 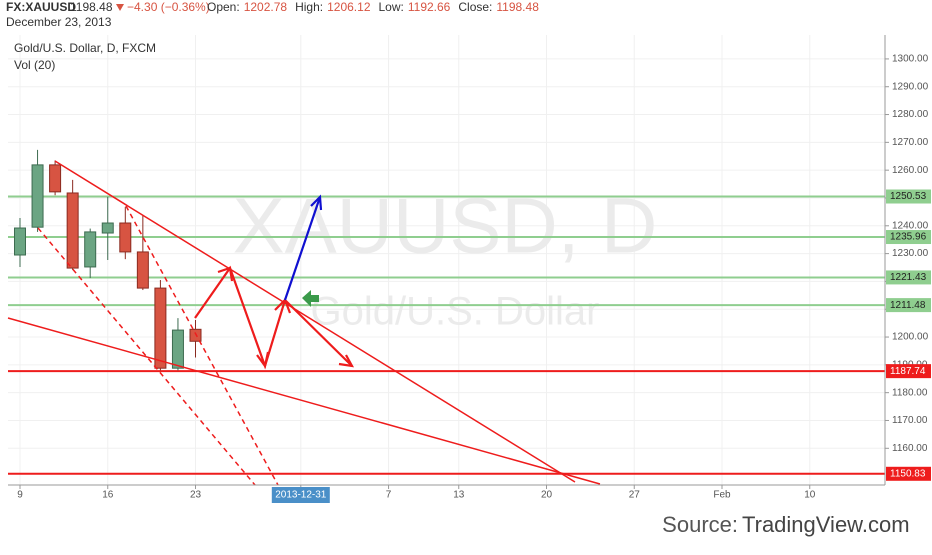 I want to click on x-tick-label: 27, so click(x=635, y=495).